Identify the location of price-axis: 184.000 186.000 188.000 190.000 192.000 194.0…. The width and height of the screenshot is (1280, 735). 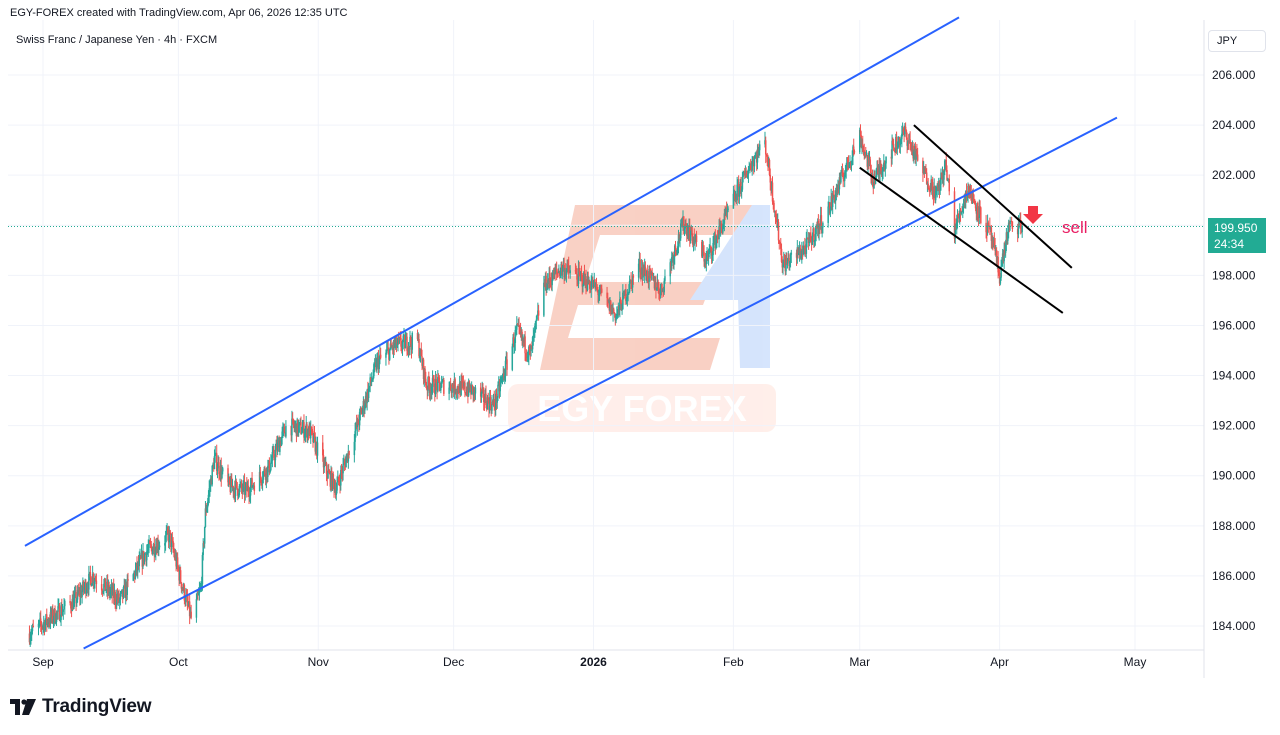
(1234, 350).